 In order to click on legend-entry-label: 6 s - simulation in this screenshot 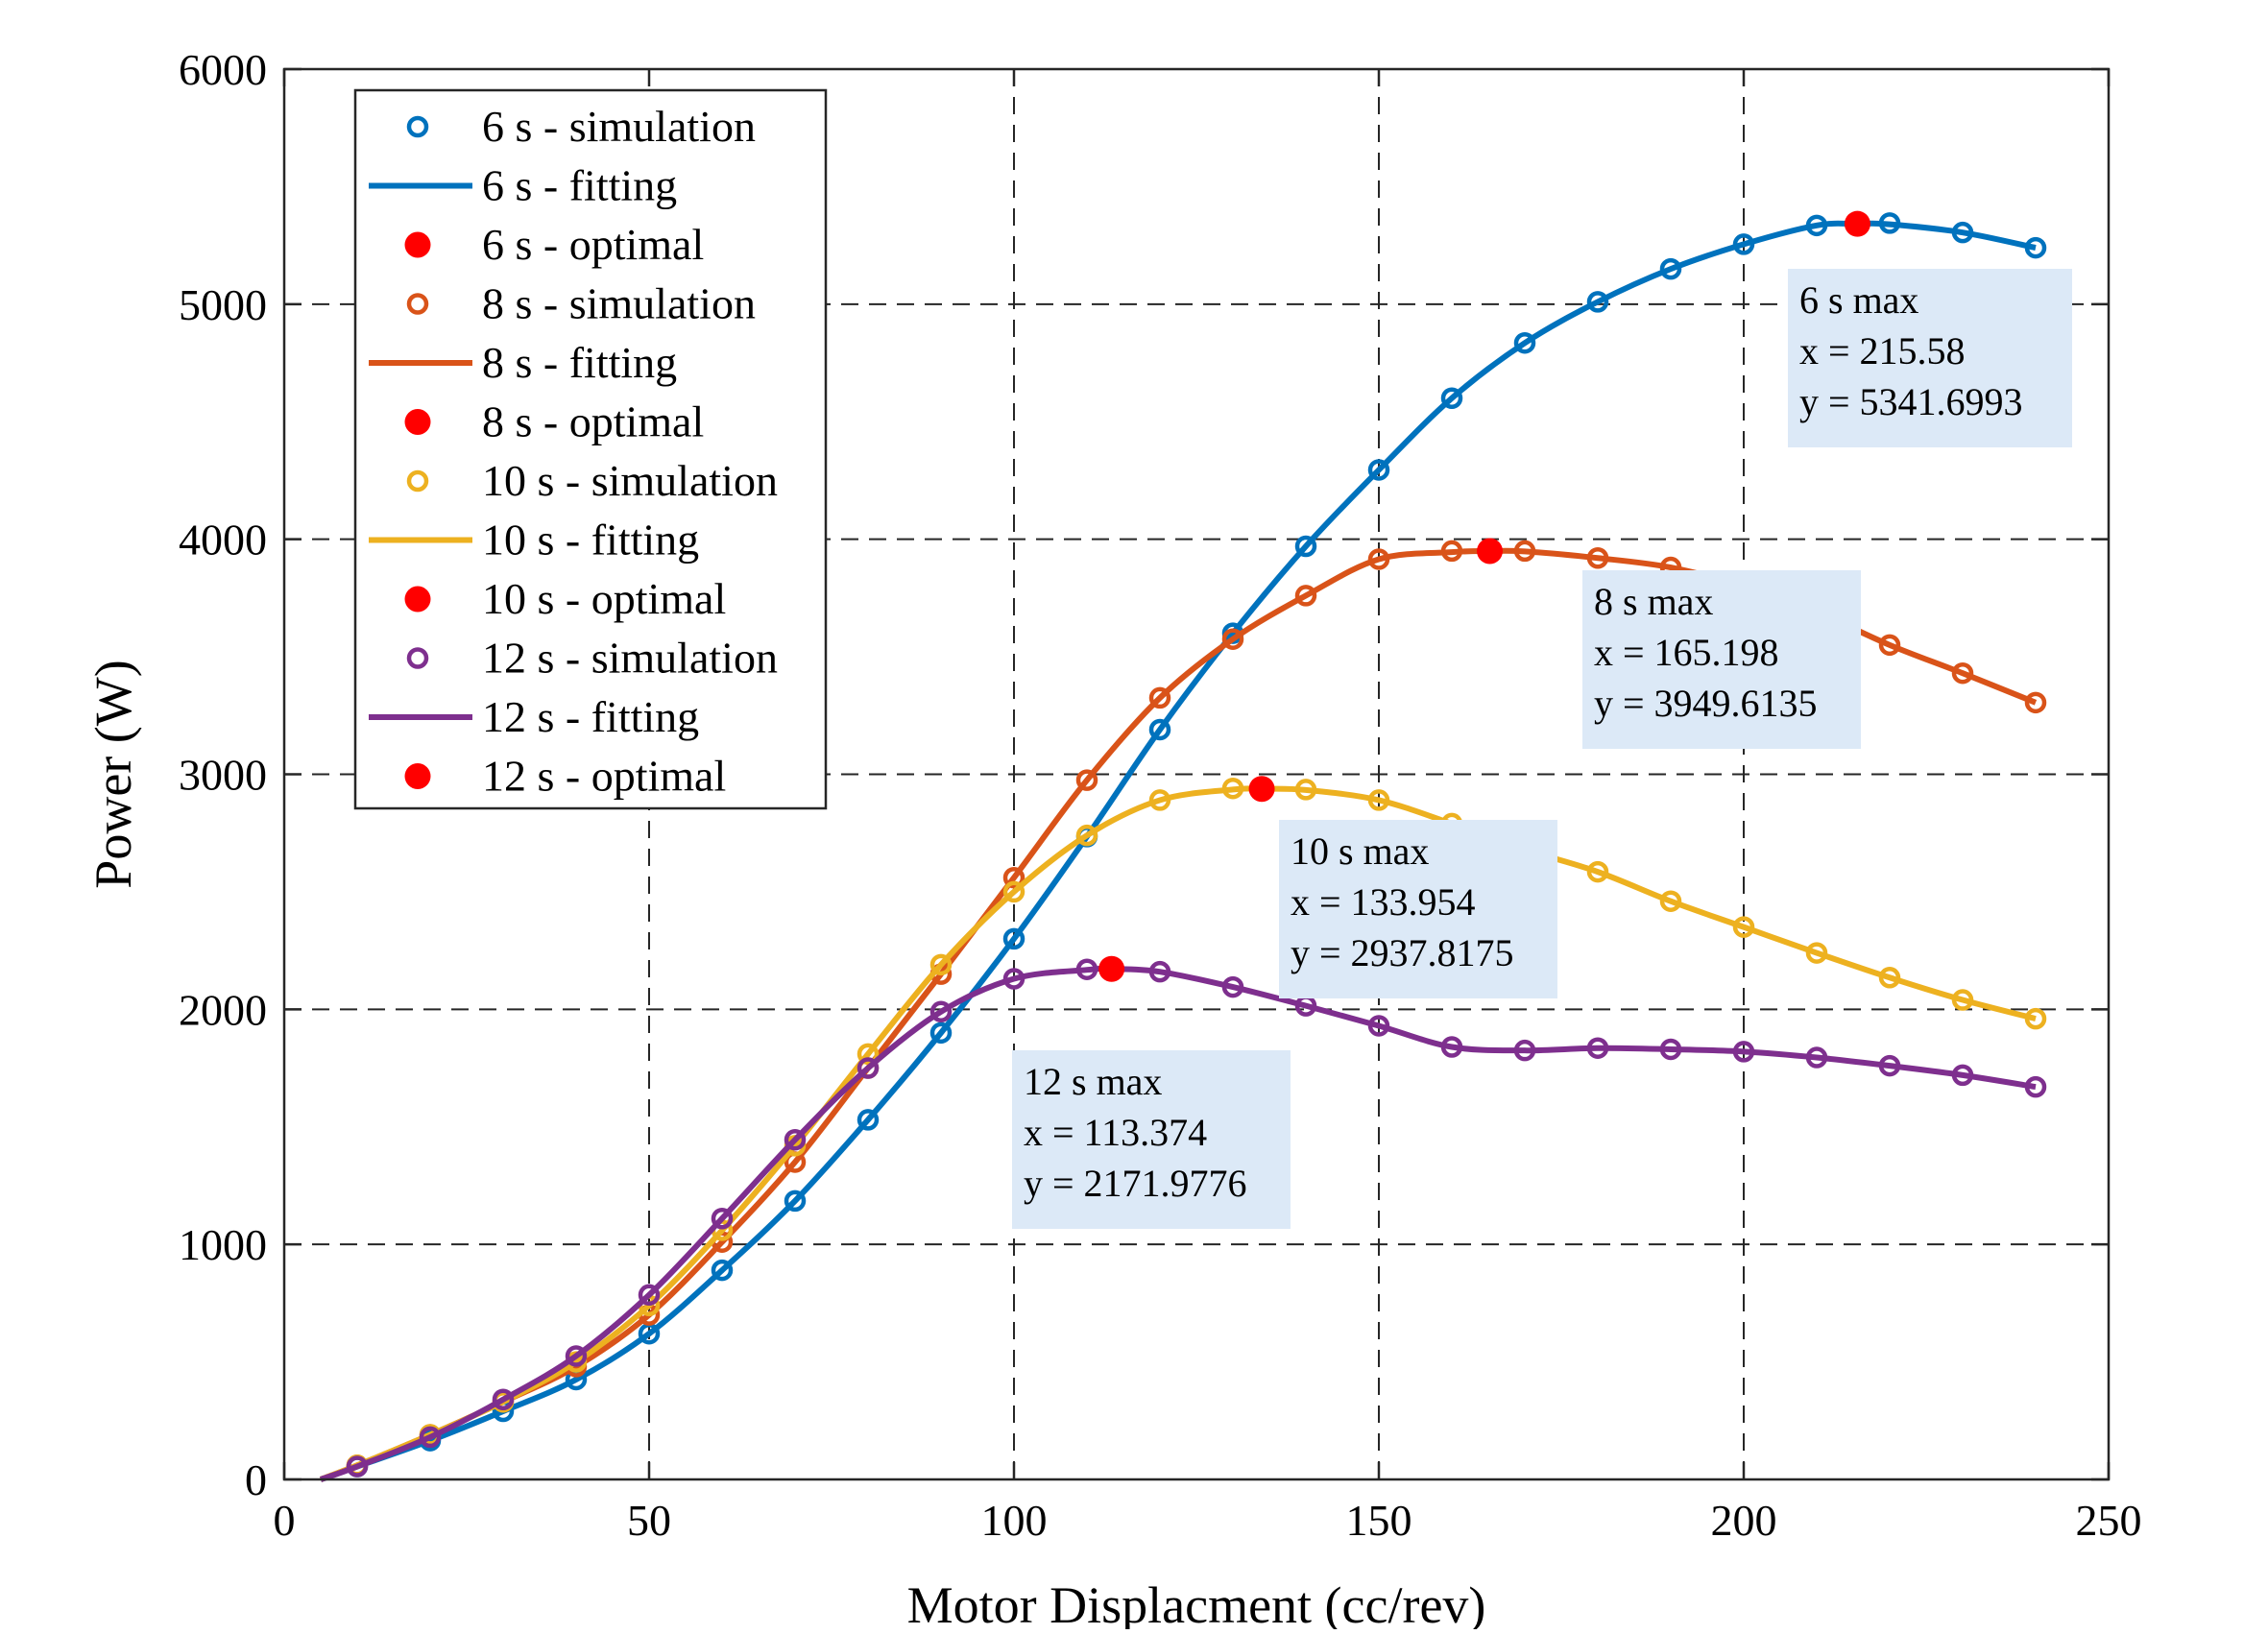, I will do `click(619, 126)`.